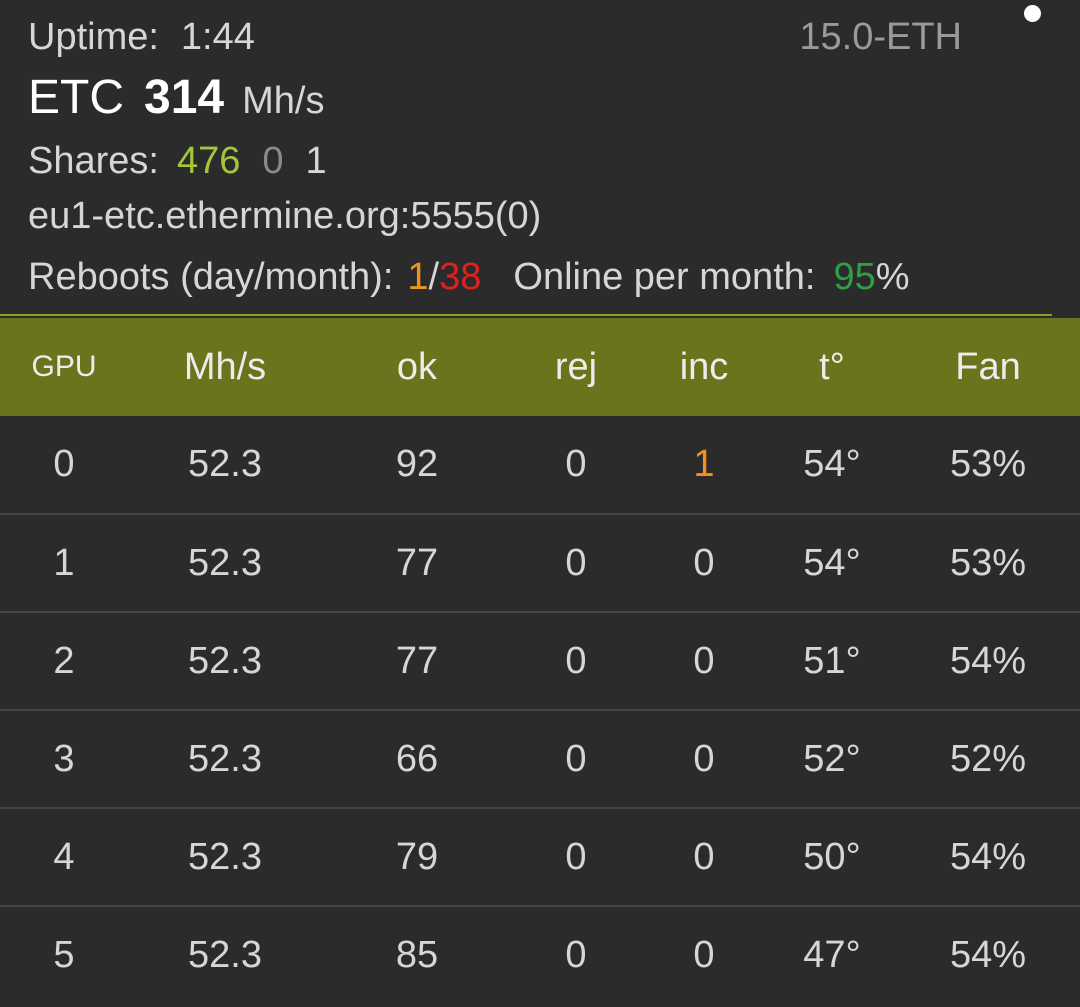 The width and height of the screenshot is (1080, 1007). I want to click on column-header-inc: inc, so click(704, 366).